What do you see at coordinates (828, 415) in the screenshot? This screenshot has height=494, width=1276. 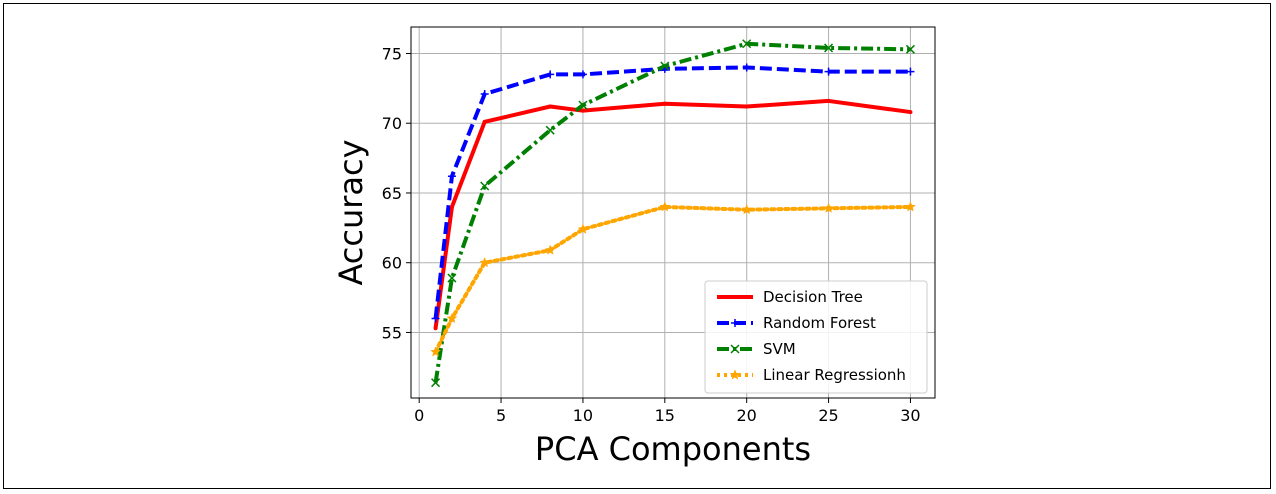 I see `x-tick-label: 25` at bounding box center [828, 415].